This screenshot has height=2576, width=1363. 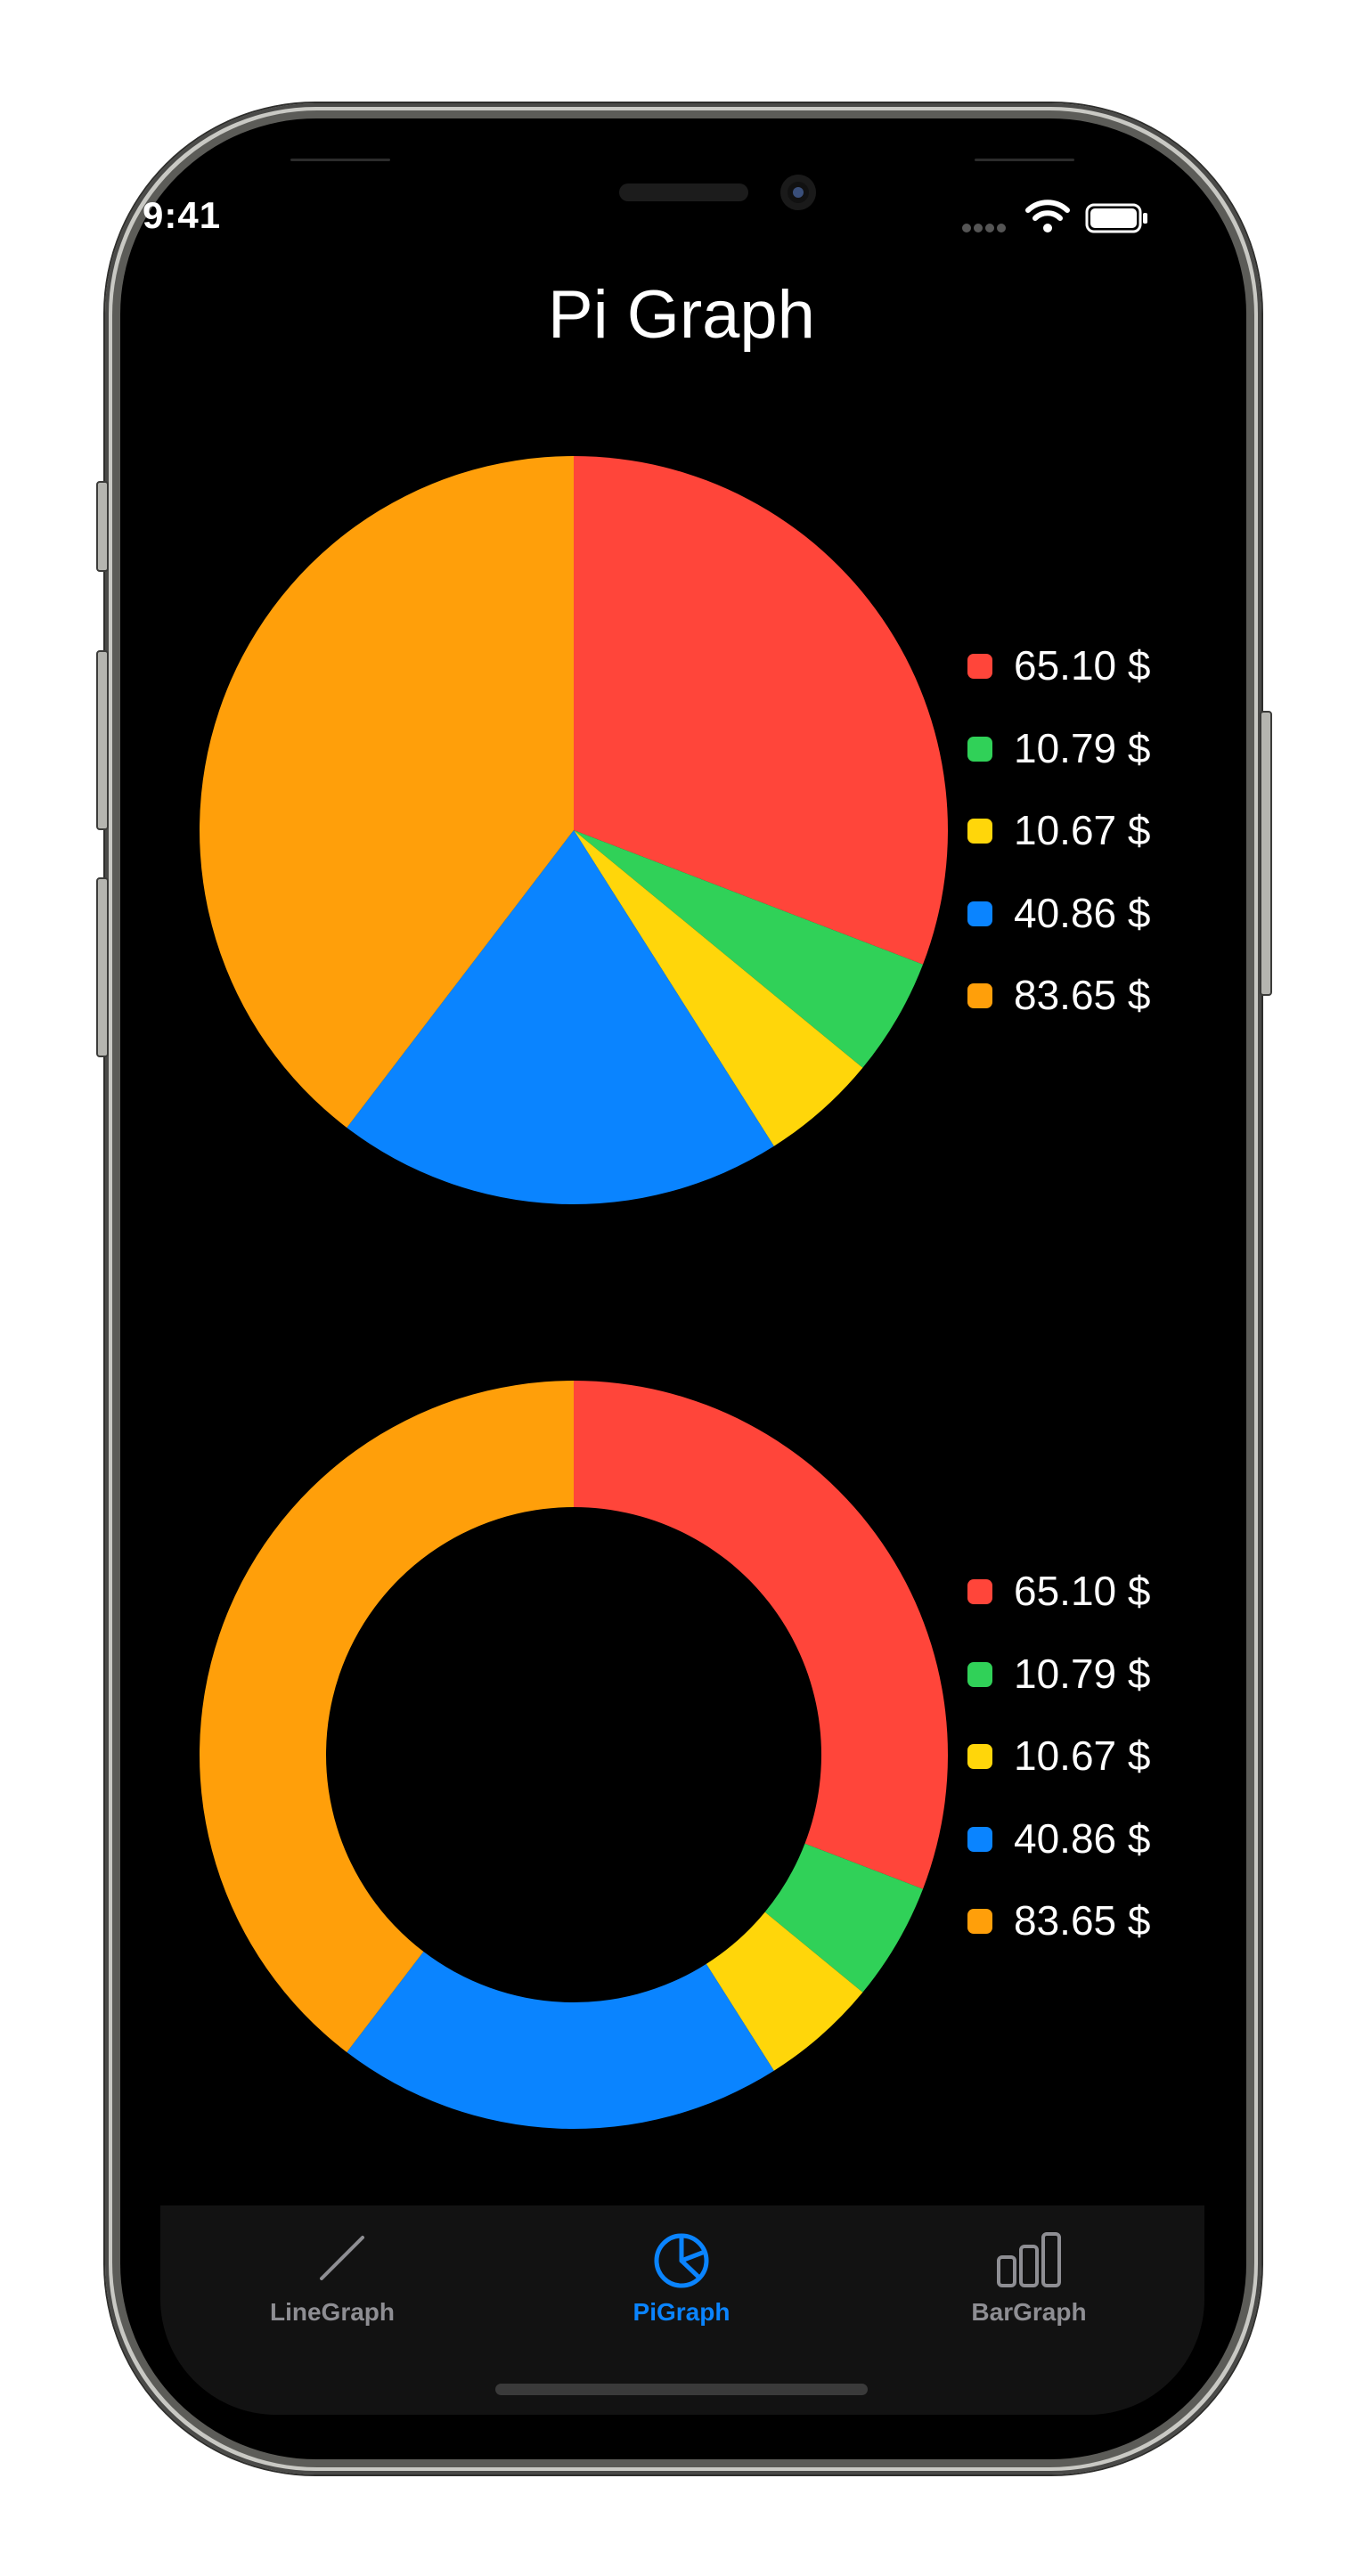 What do you see at coordinates (340, 160) in the screenshot?
I see `antenna-line-left` at bounding box center [340, 160].